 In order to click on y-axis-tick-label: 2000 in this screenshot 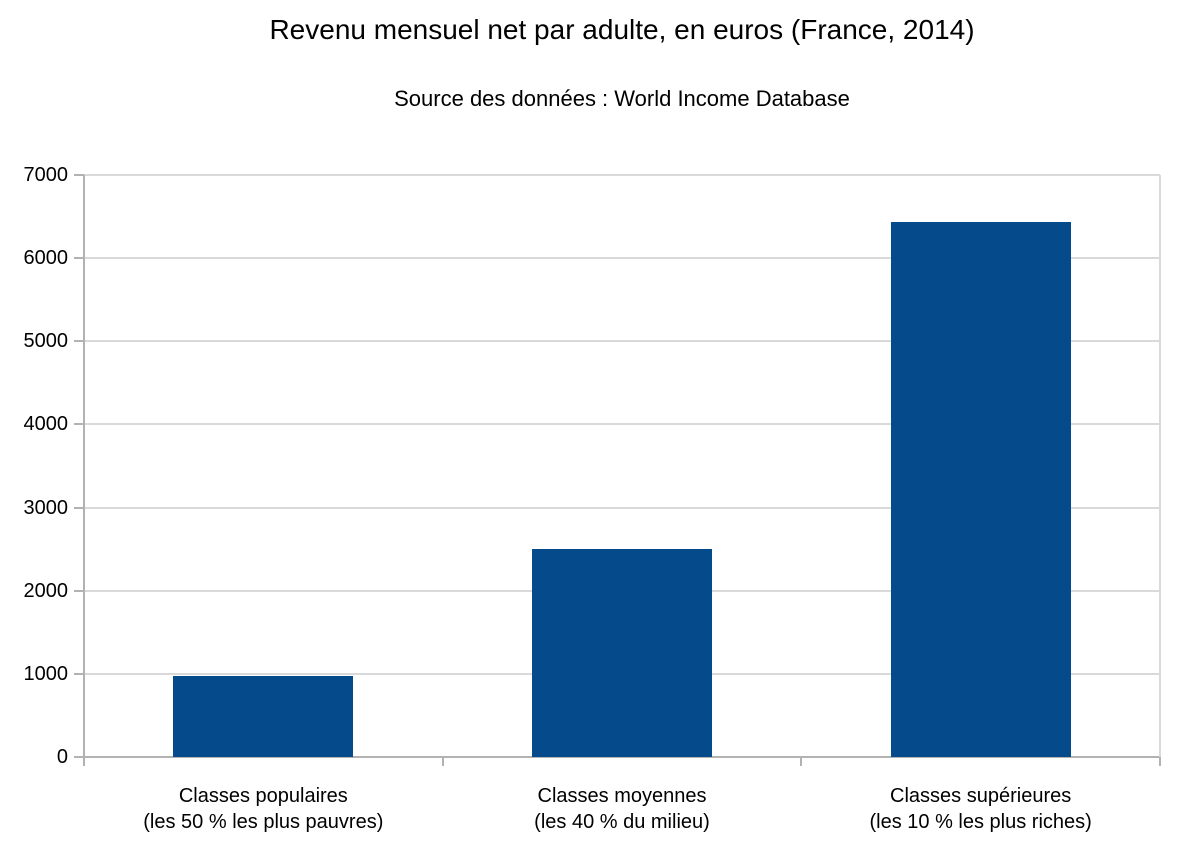, I will do `click(46, 590)`.